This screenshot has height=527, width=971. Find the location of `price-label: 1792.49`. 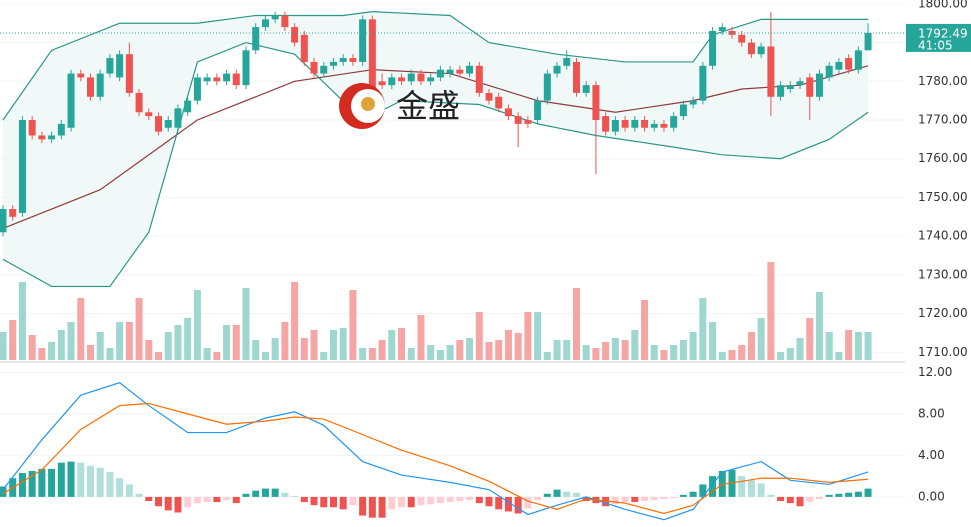

price-label: 1792.49 is located at coordinates (943, 33).